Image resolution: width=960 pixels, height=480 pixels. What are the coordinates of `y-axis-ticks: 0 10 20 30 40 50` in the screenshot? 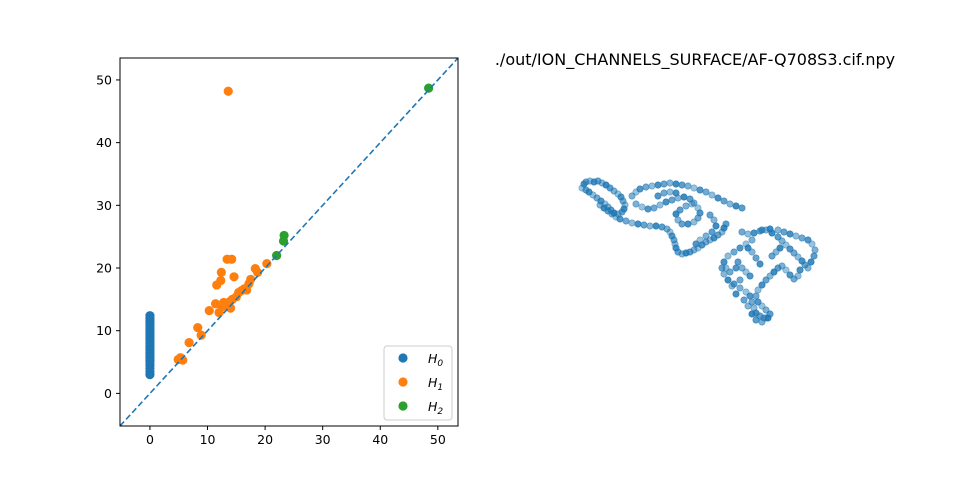 It's located at (108, 236).